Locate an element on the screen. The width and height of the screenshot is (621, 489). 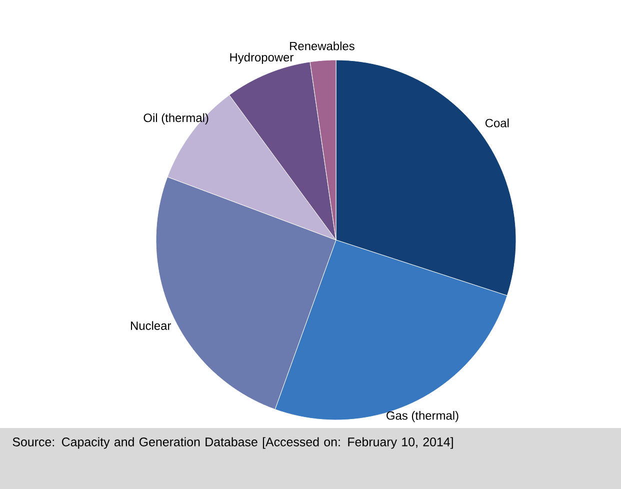
slice-label: Renewables is located at coordinates (322, 46).